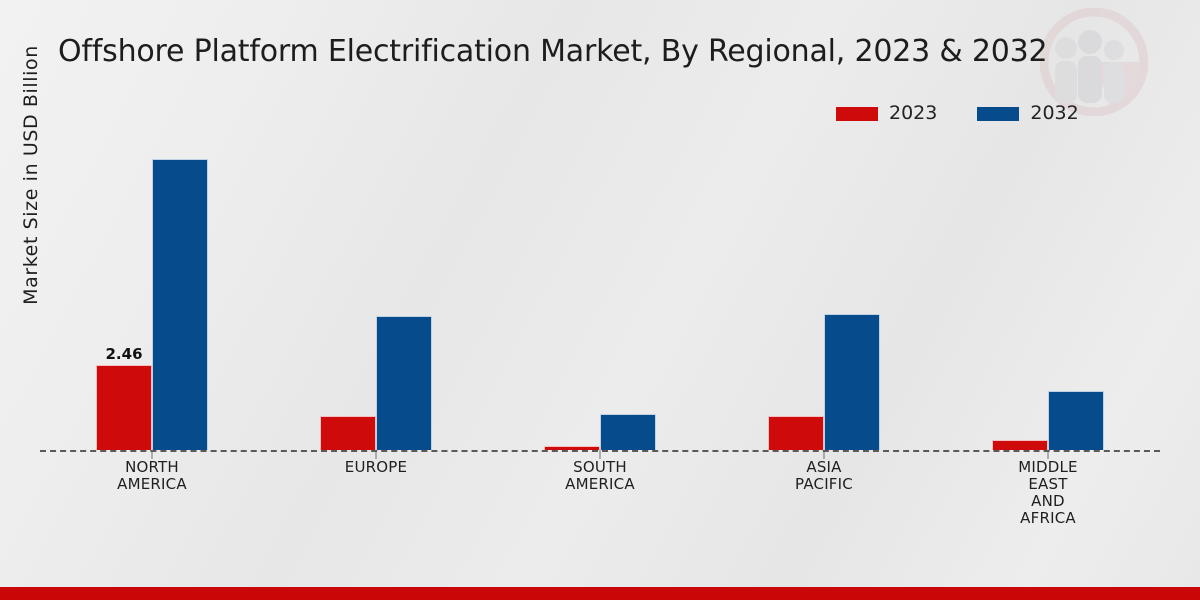 The image size is (1200, 600). I want to click on bar-2023-asia-pacific, so click(796, 432).